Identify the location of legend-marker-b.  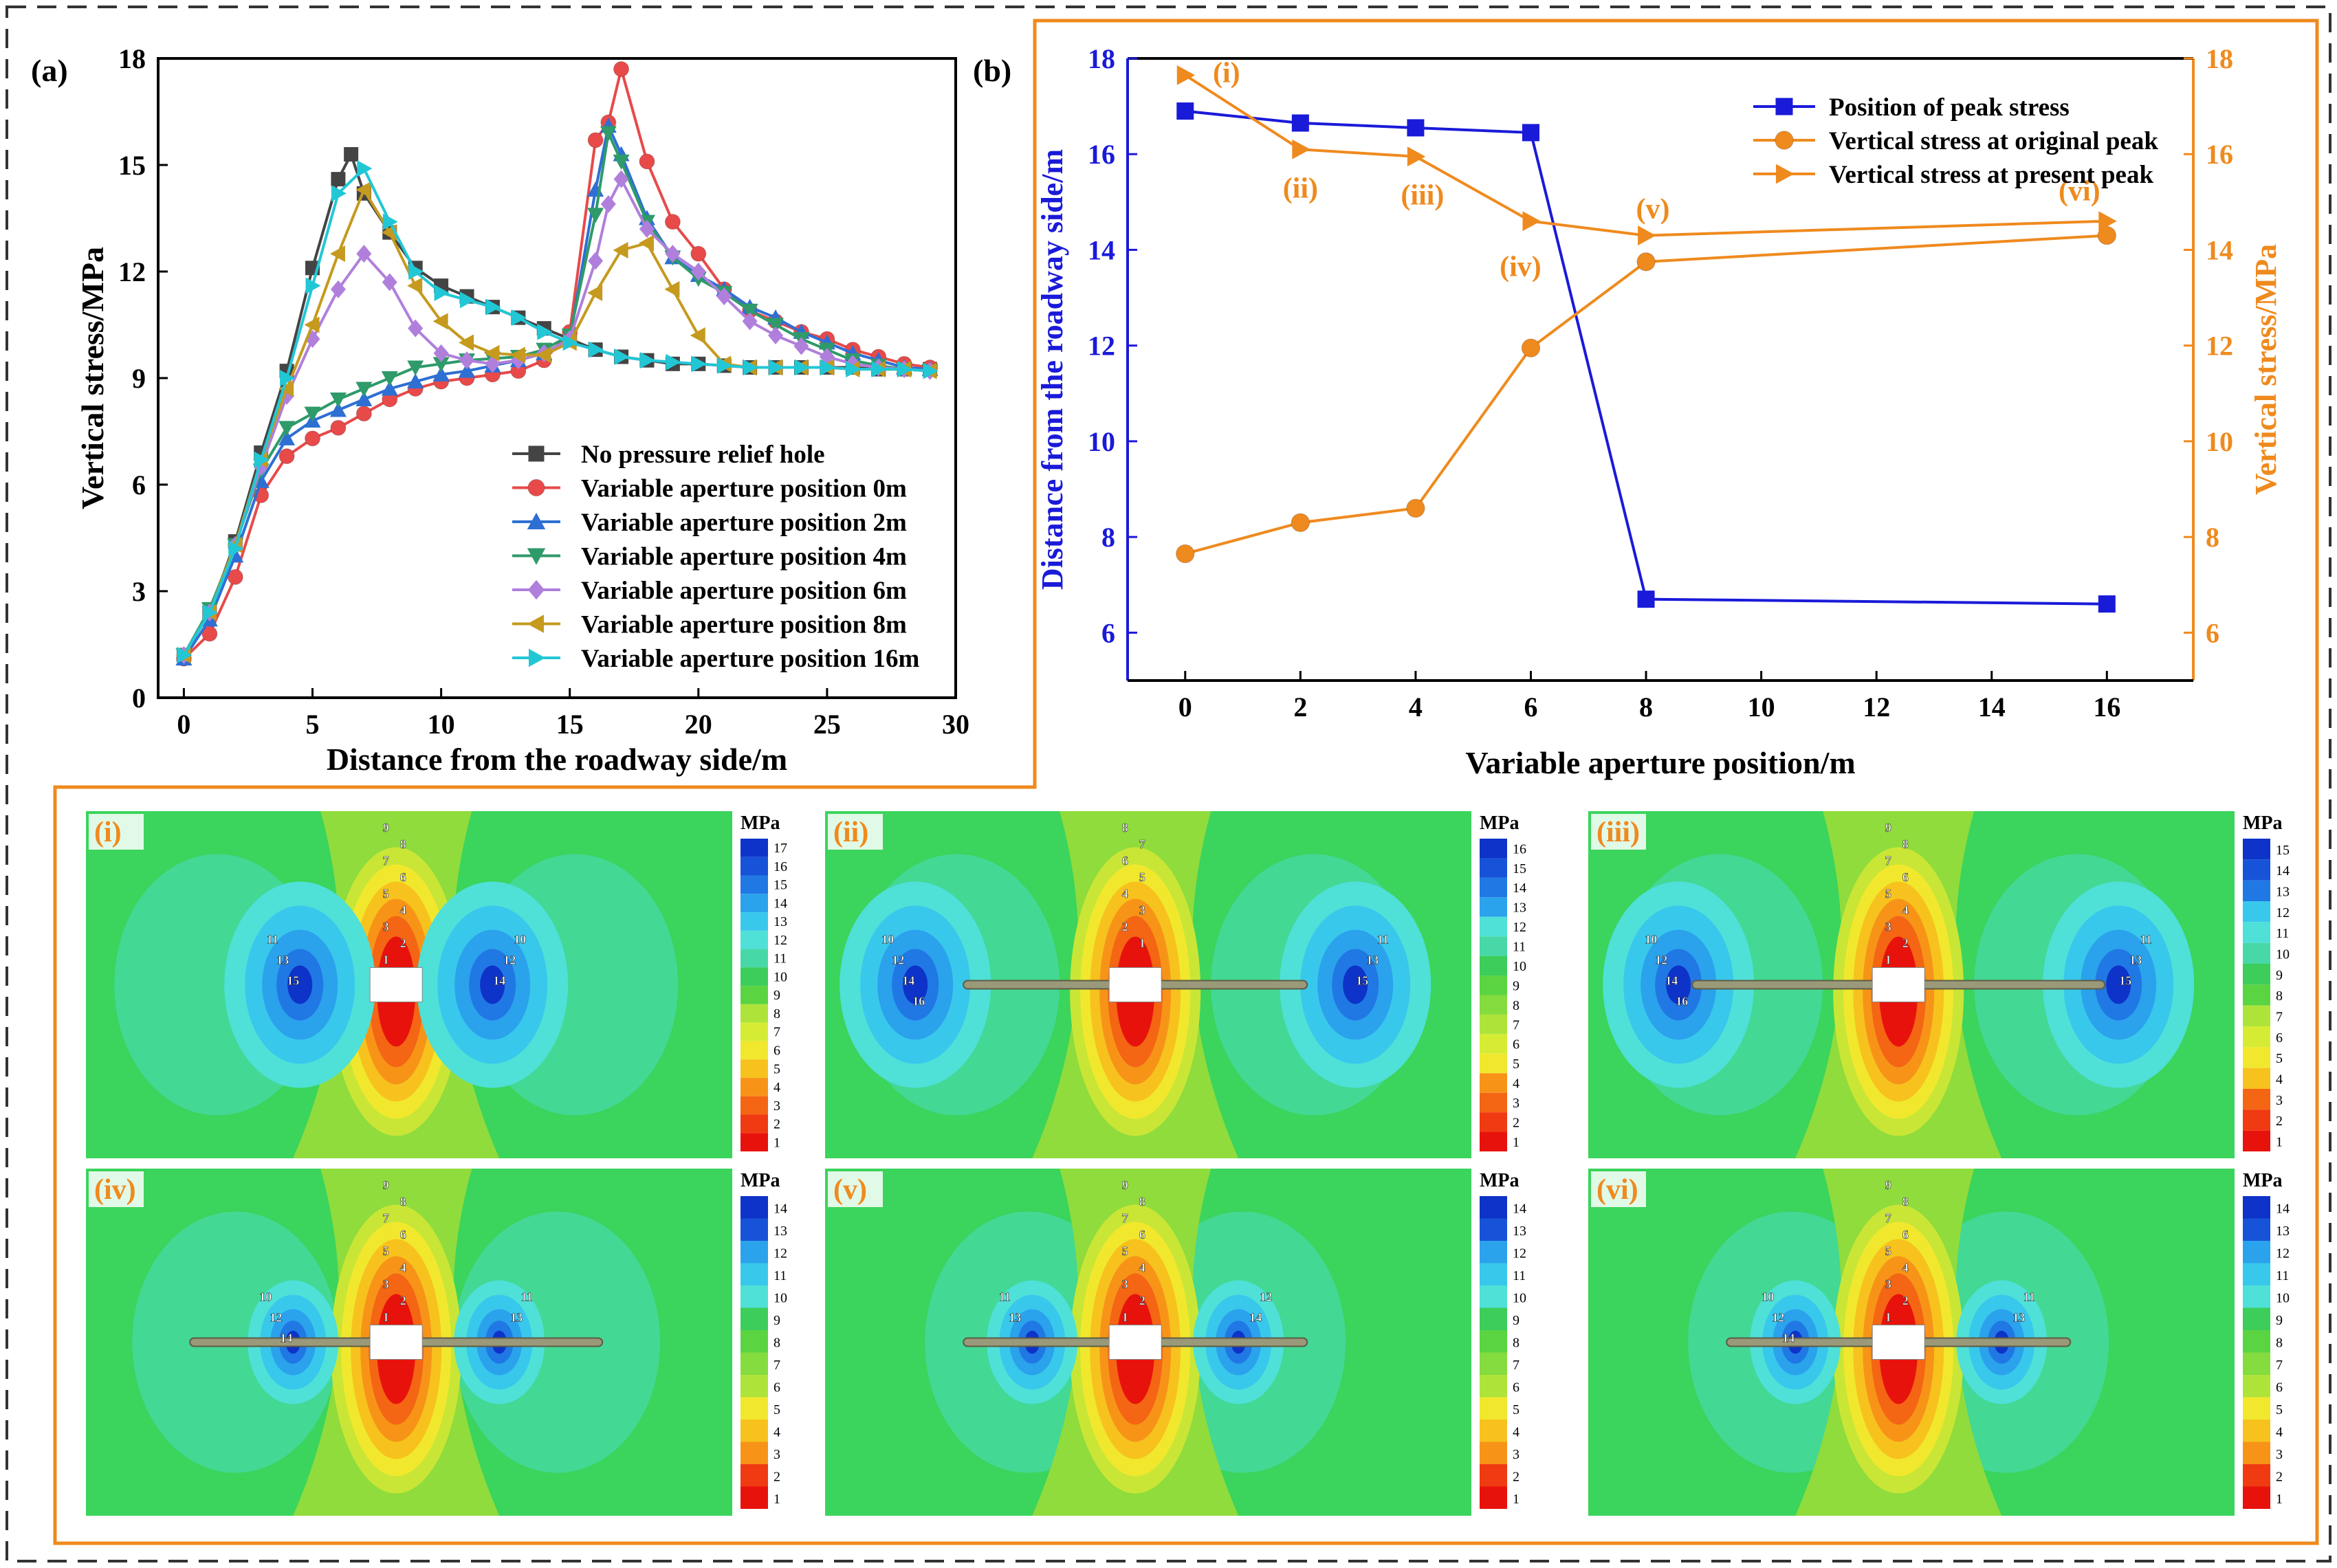
(1786, 174).